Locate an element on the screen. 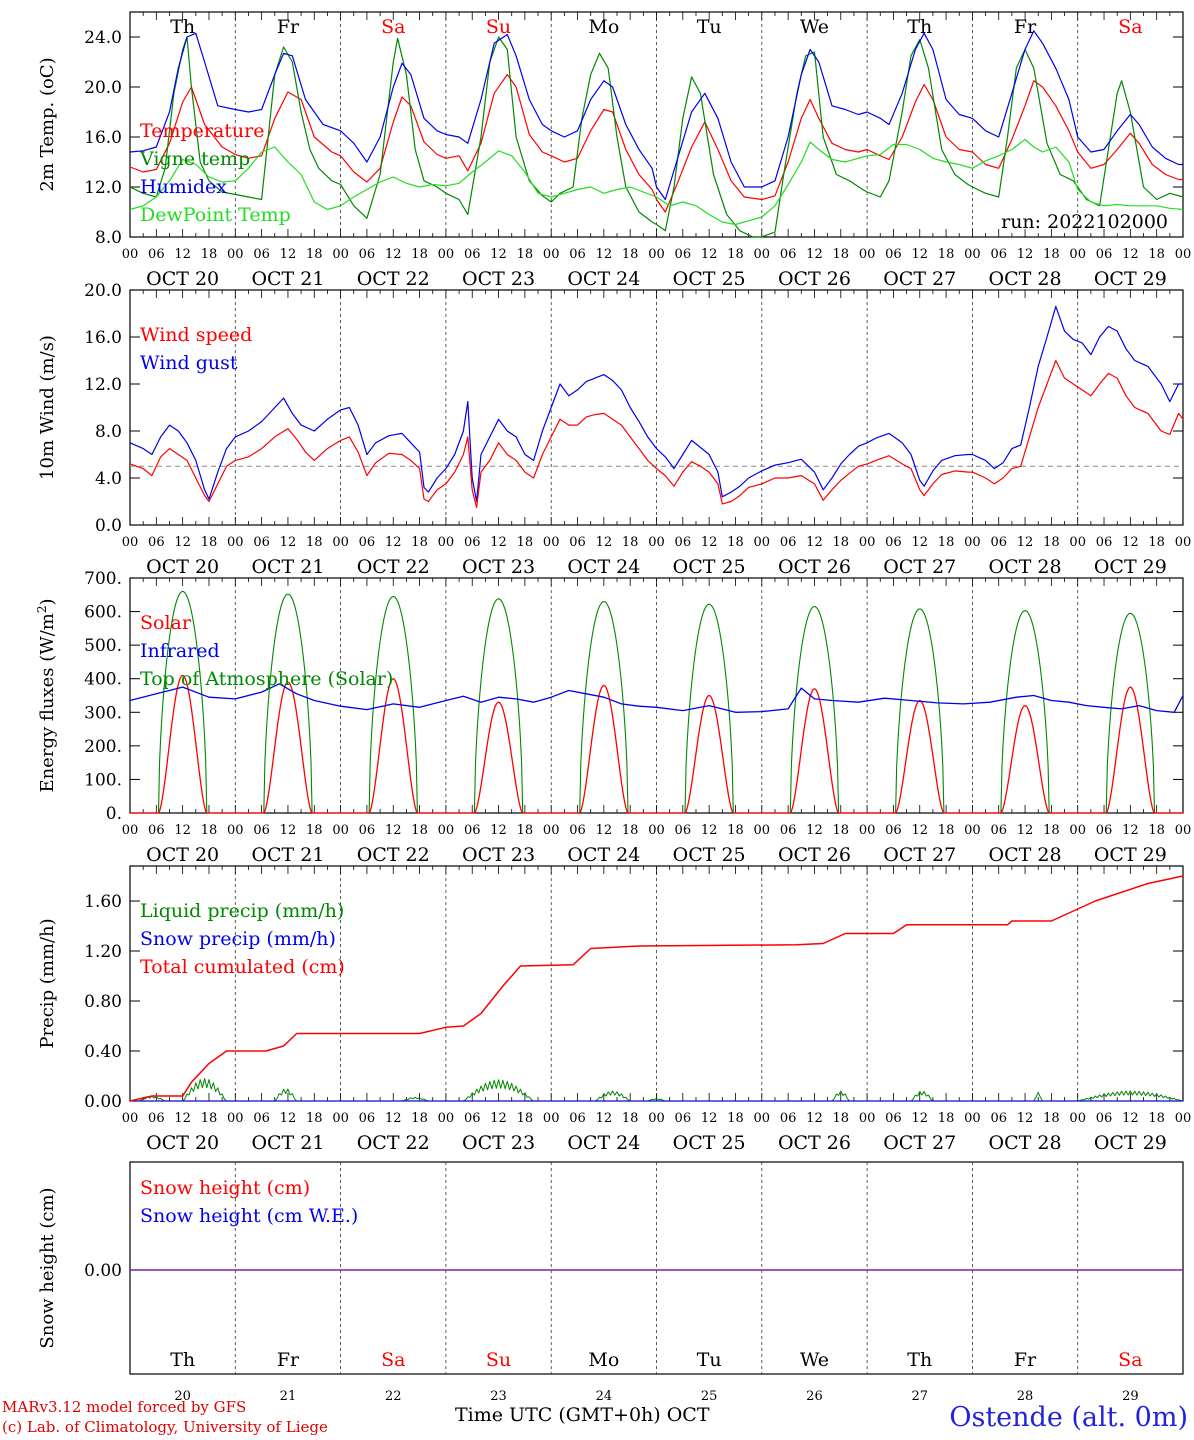 The height and width of the screenshot is (1440, 1194). date-label: OCT 21 is located at coordinates (287, 855).